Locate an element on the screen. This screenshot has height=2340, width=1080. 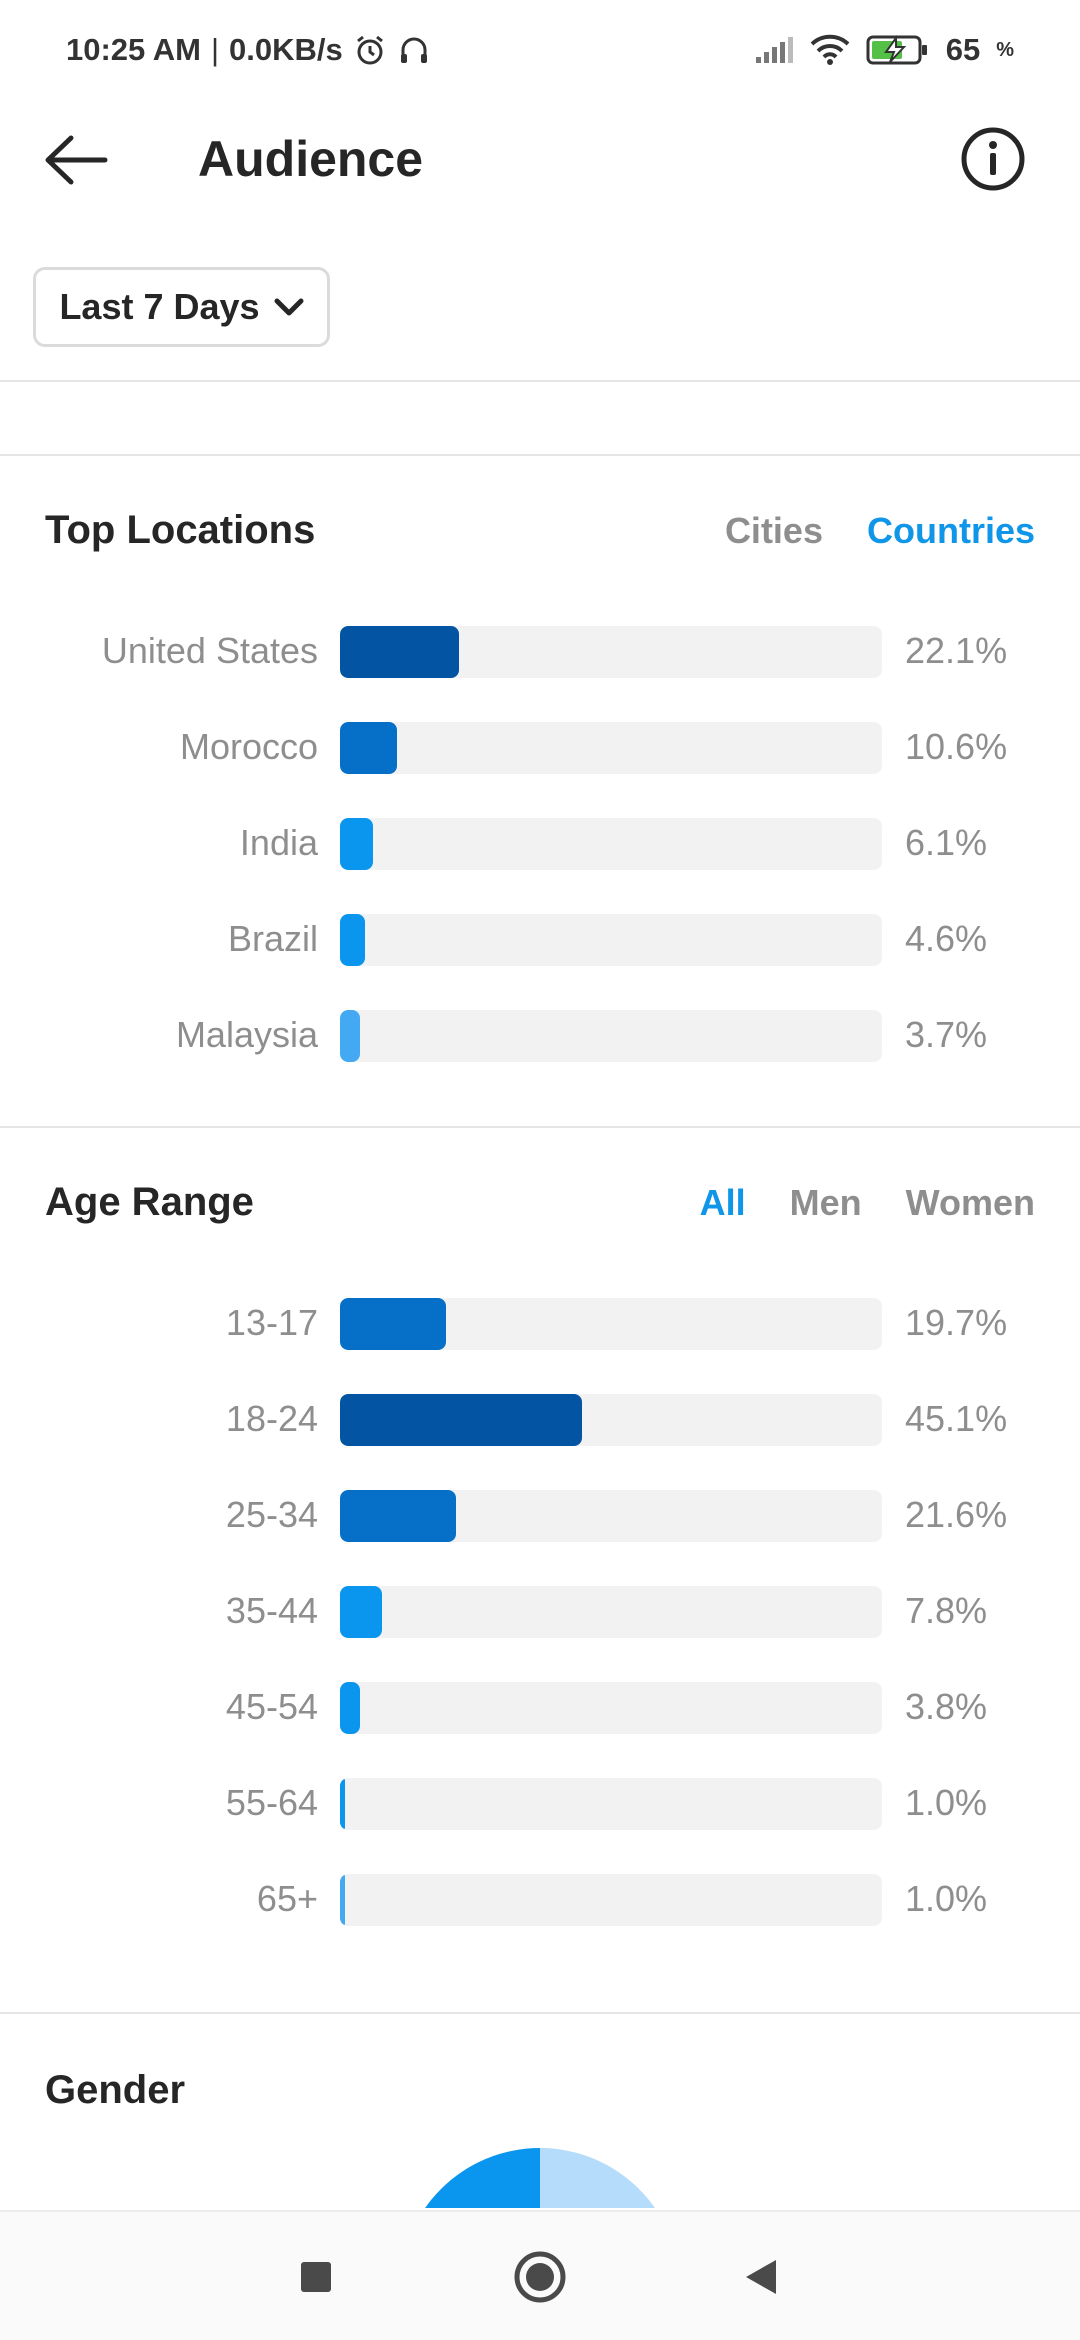
gender-segment-left is located at coordinates (482, 2178).